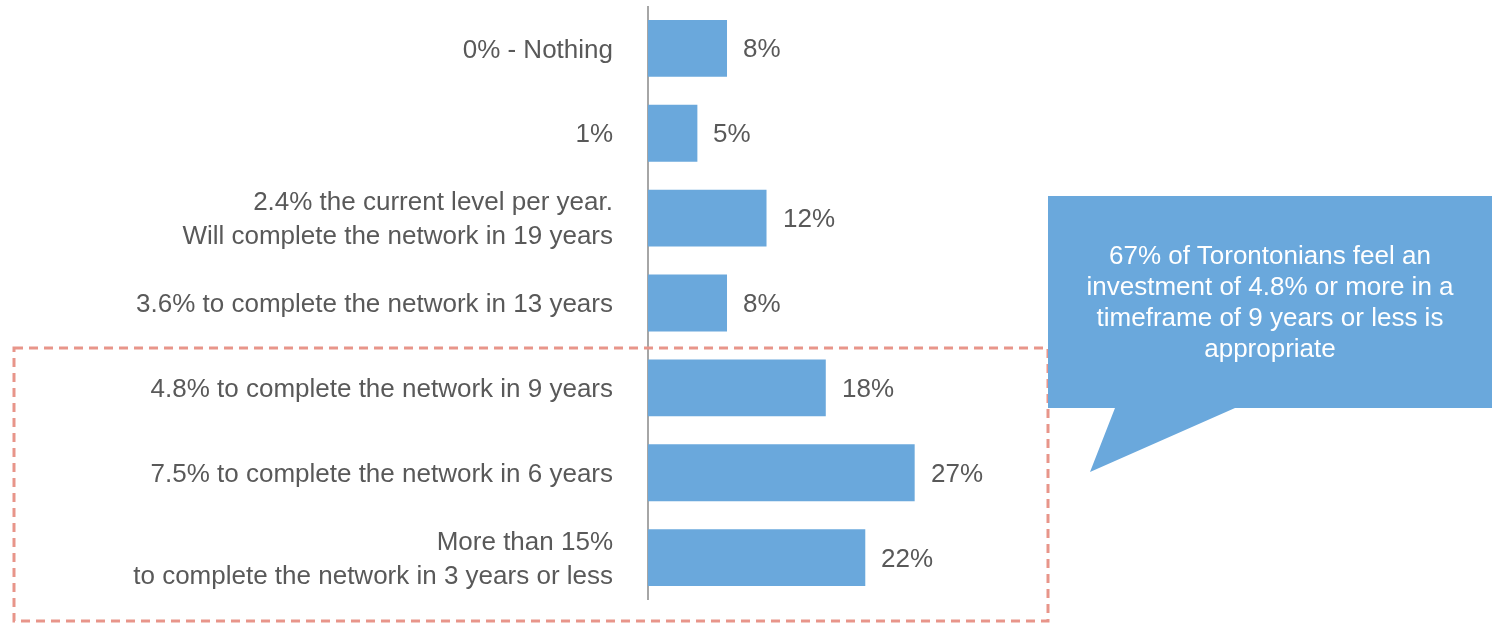 The height and width of the screenshot is (623, 1499). I want to click on text: 67% of Torontonians feel an investment of 4.8% or more in a timeframe of 9 years or less is appropriate, so click(1270, 302).